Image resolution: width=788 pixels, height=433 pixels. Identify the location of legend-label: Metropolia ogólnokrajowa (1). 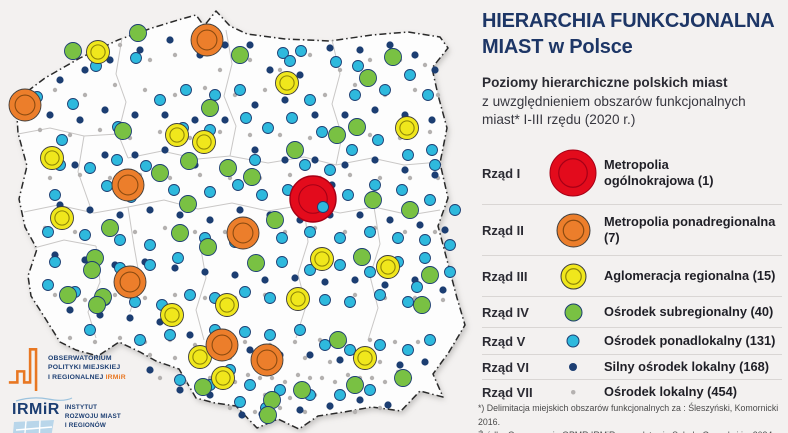
(659, 173).